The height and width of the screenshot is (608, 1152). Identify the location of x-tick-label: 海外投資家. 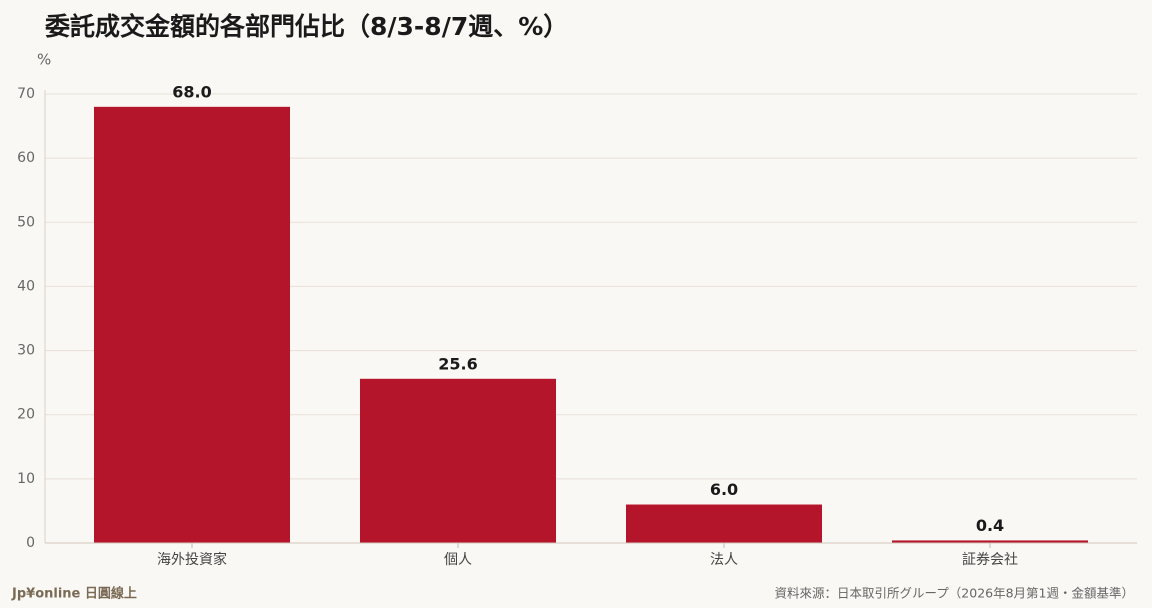
(192, 559).